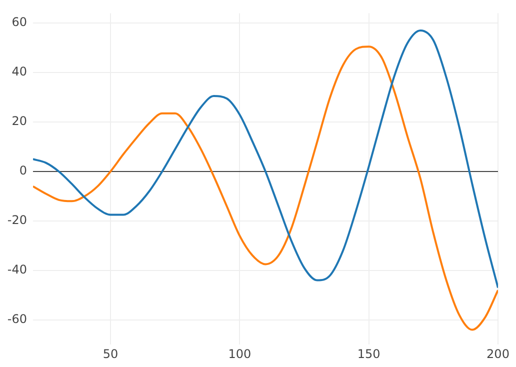 The image size is (516, 367). Describe the element at coordinates (110, 353) in the screenshot. I see `x-tick-label: 50` at that location.